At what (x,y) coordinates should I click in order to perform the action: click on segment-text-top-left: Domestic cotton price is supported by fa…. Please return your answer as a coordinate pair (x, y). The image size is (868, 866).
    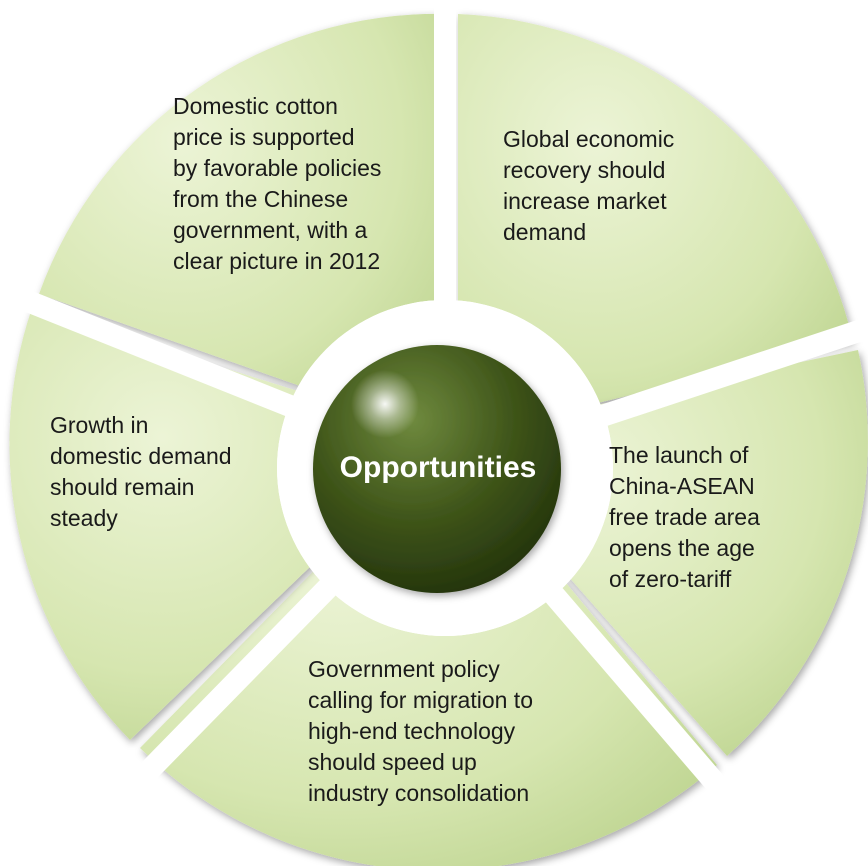
    Looking at the image, I should click on (277, 183).